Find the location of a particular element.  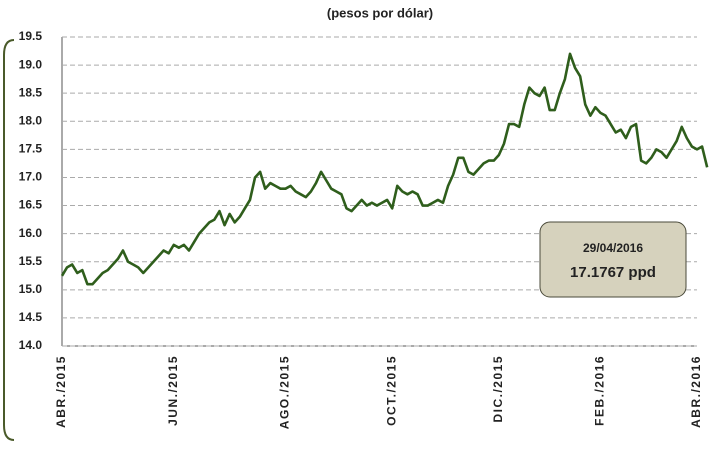

y-tick-label: 14.0 is located at coordinates (31, 345).